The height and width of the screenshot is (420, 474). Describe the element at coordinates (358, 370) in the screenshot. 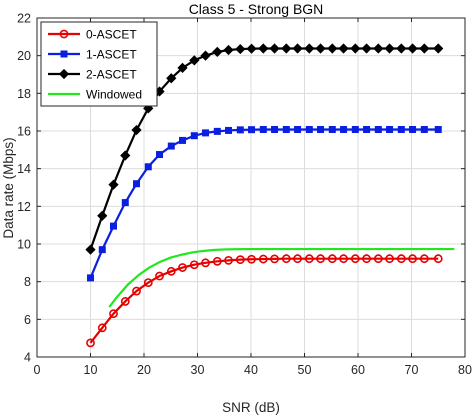

I see `x-tick-label: 60` at that location.